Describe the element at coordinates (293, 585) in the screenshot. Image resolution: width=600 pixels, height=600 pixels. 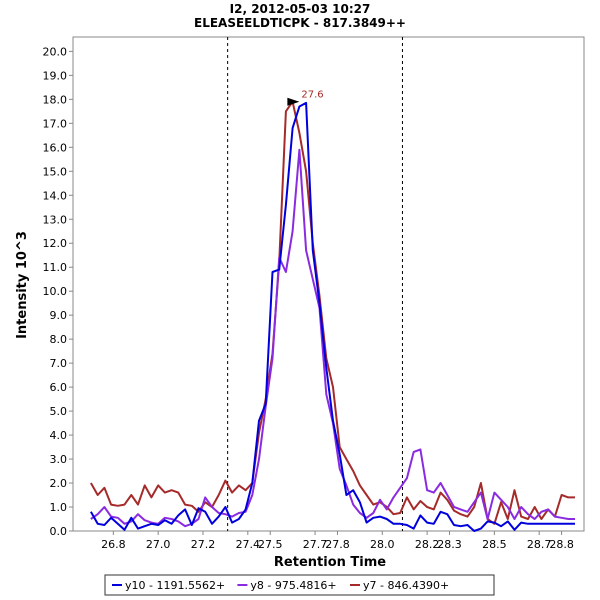
I see `legend-label: y8 - 975.4816+` at that location.